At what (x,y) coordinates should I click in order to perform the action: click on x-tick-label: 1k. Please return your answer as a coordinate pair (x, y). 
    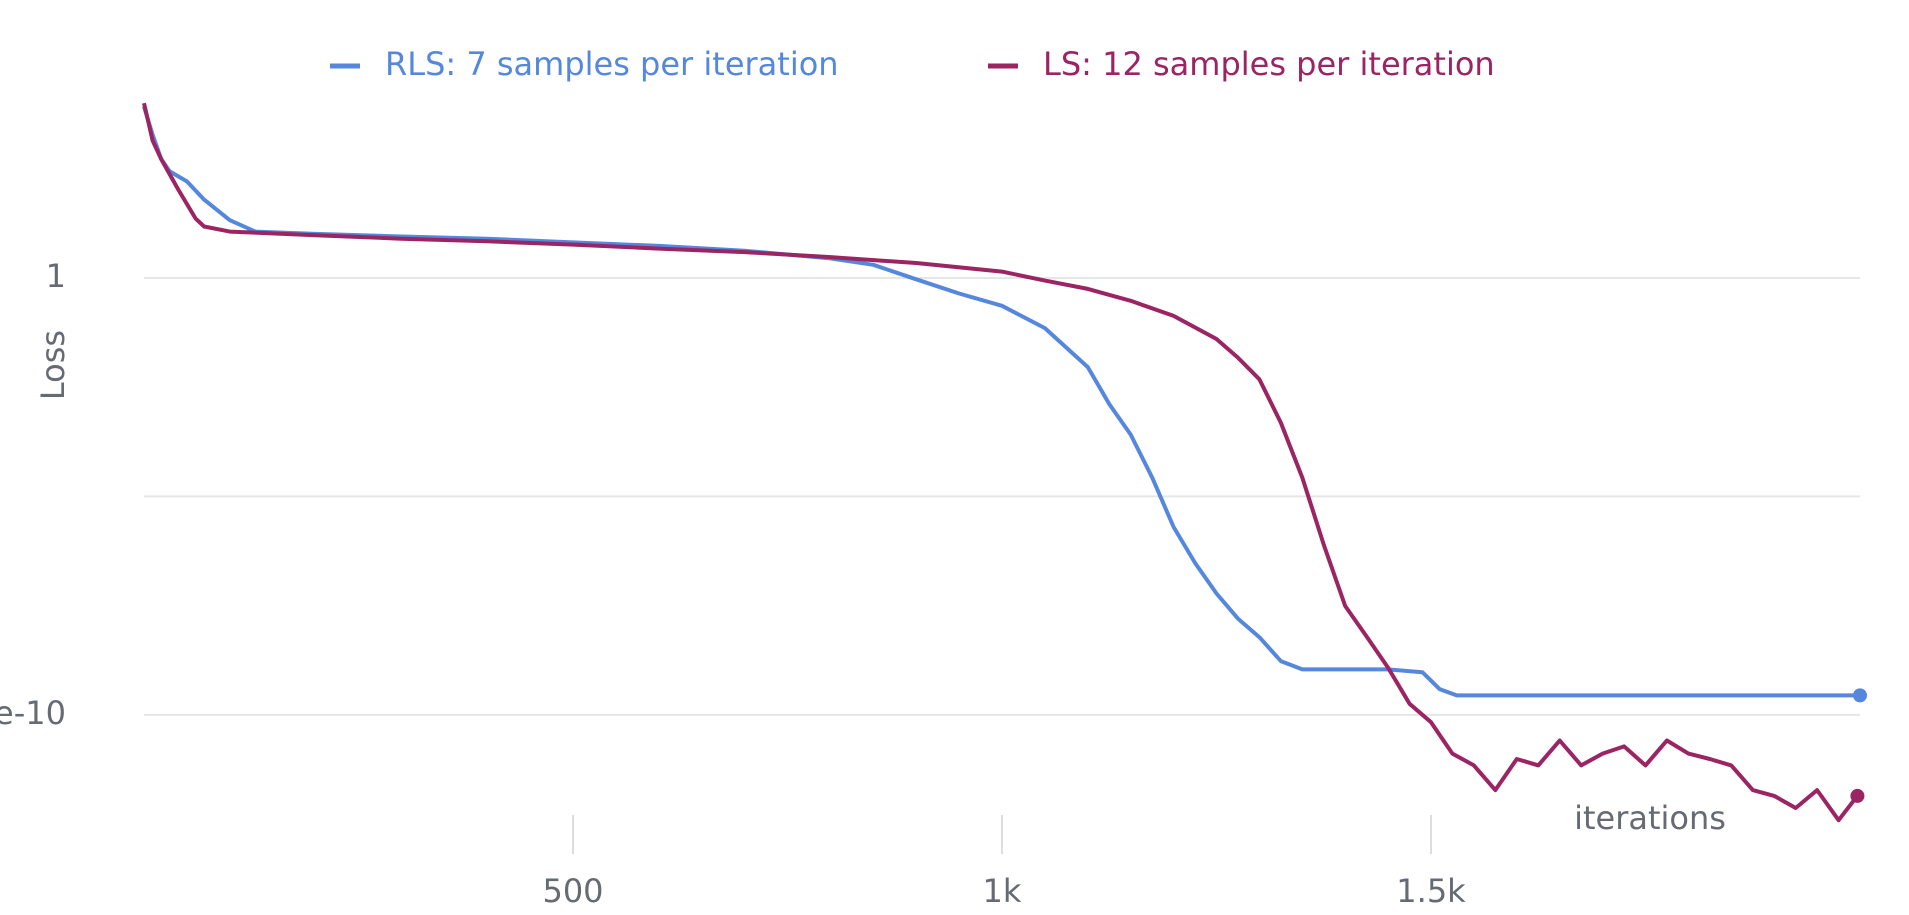
    Looking at the image, I should click on (1002, 891).